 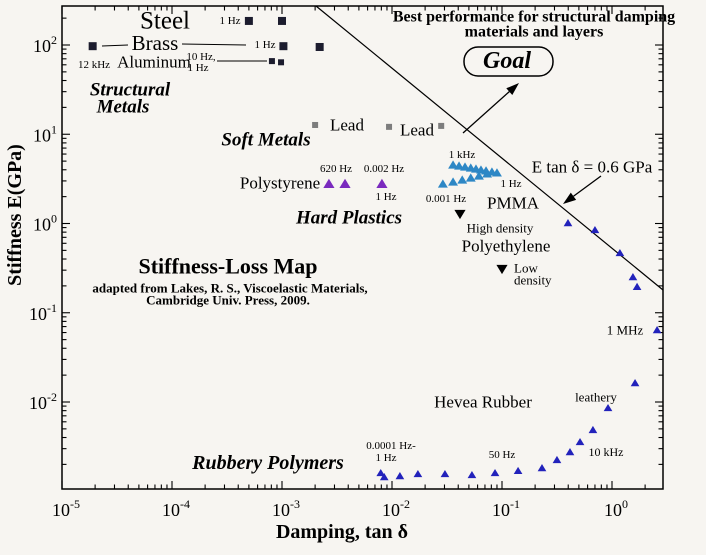 What do you see at coordinates (384, 169) in the screenshot?
I see `annotation-polystyrene-freq-0002hz: 0.002 Hz` at bounding box center [384, 169].